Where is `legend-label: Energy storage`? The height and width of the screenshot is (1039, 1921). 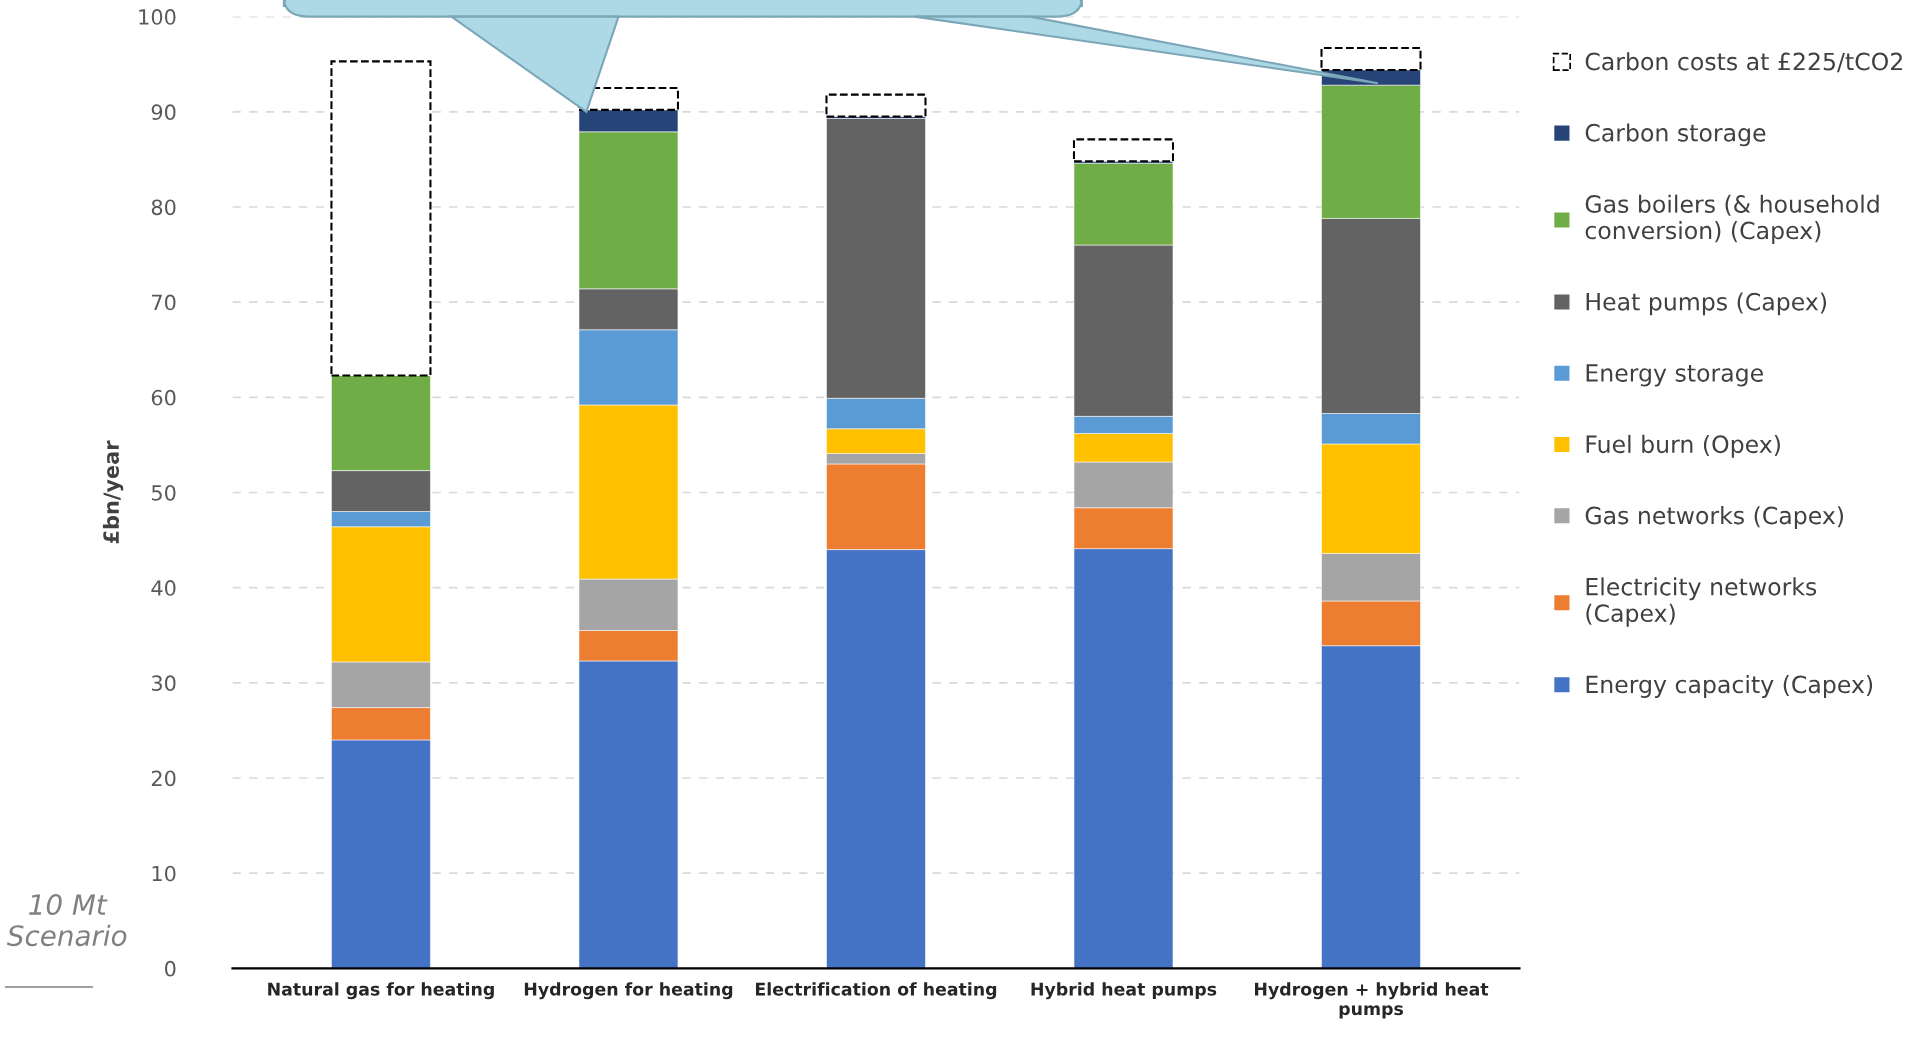
legend-label: Energy storage is located at coordinates (1674, 375).